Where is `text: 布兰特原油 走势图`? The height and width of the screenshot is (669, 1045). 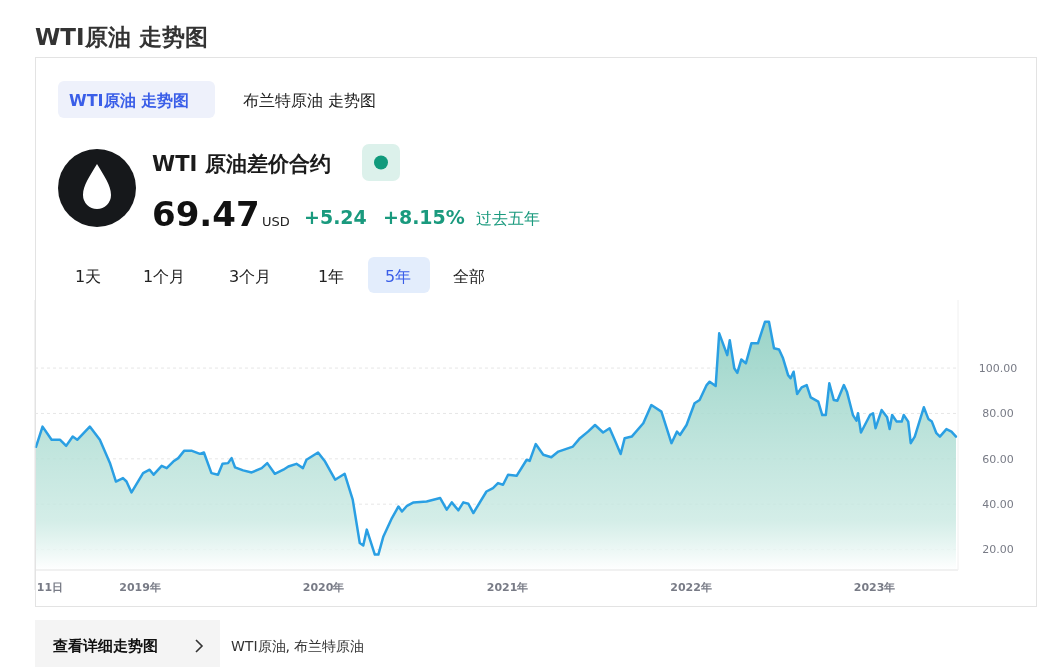
text: 布兰特原油 走势图 is located at coordinates (310, 100).